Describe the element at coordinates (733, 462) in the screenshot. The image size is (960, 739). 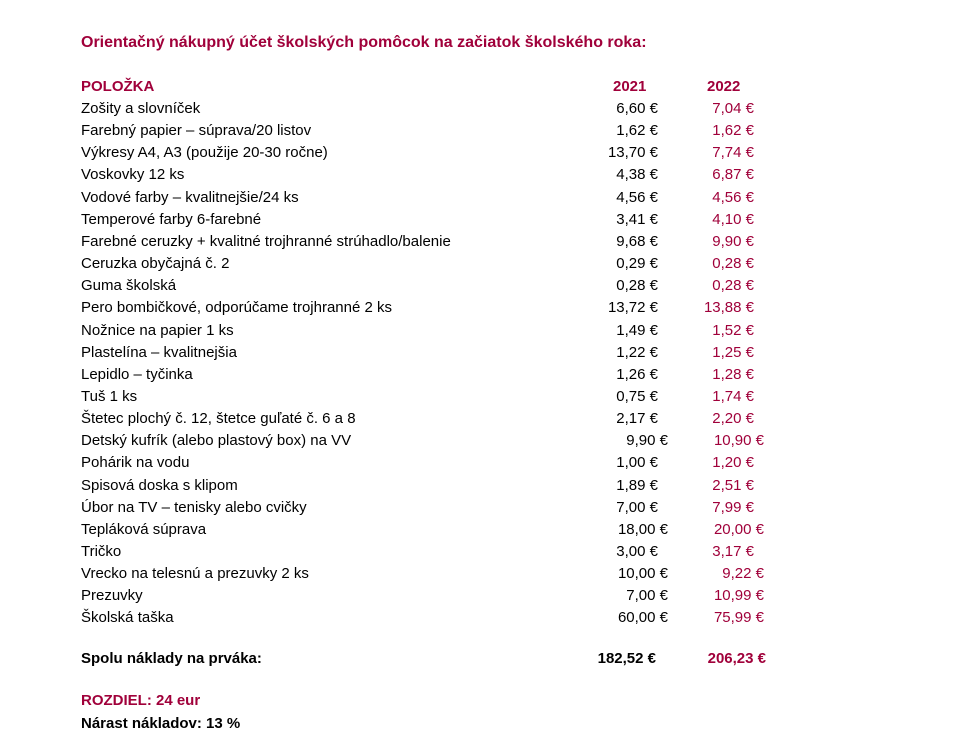
I see `item-price-2022: 1,20 €` at that location.